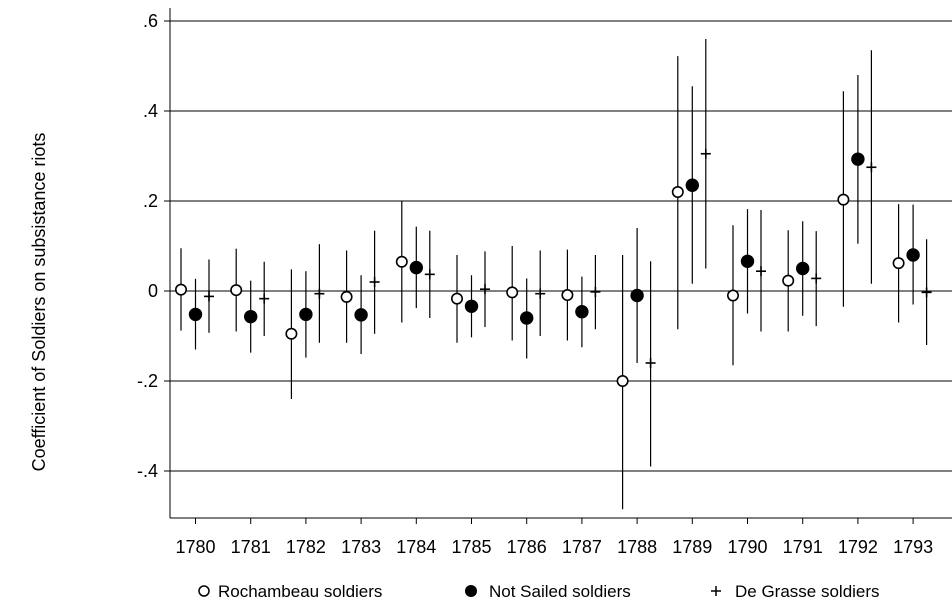 Image resolution: width=952 pixels, height=611 pixels. What do you see at coordinates (692, 547) in the screenshot?
I see `x-tick-label: 1789` at bounding box center [692, 547].